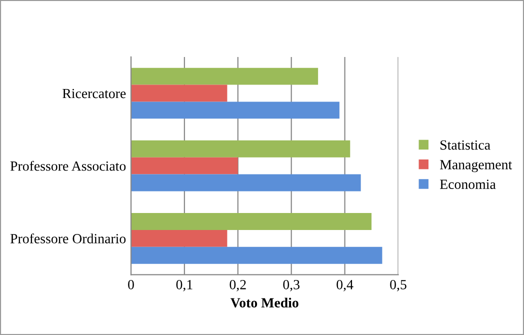 The image size is (524, 335). I want to click on y-tick-label: Ricercatore, so click(94, 93).